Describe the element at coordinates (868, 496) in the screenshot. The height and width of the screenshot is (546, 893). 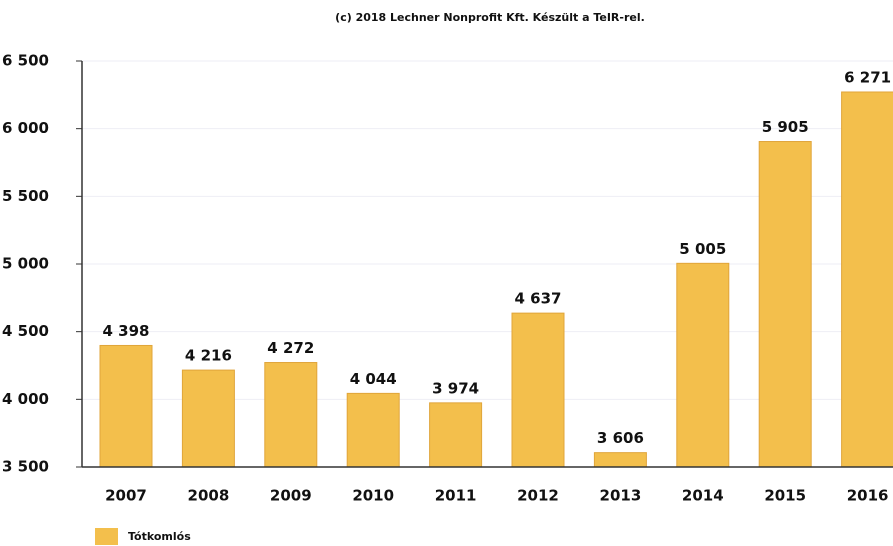
I see `x-tick-label: 2016` at that location.